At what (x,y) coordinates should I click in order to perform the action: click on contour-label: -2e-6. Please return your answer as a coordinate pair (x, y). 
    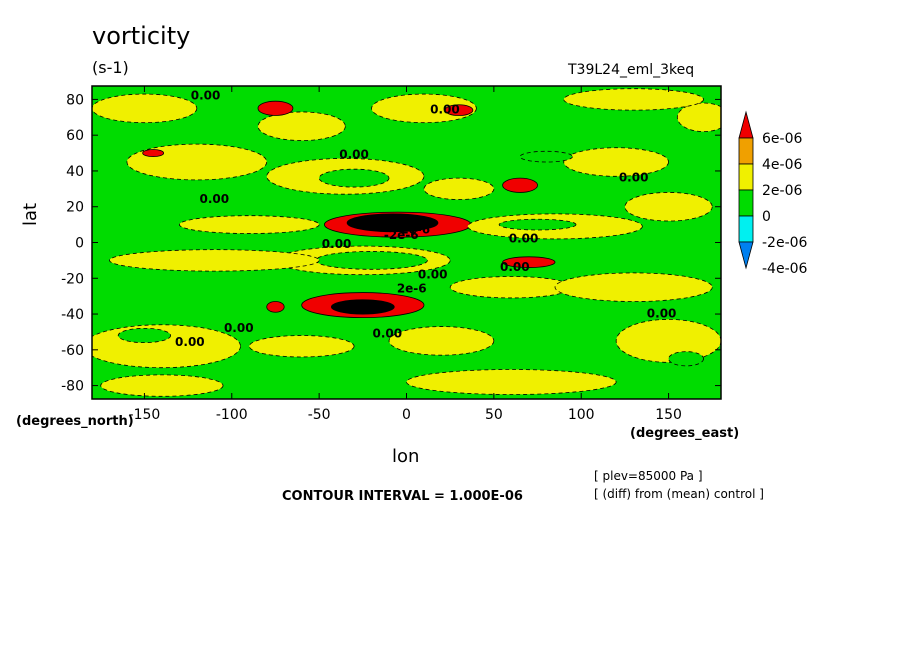
    Looking at the image, I should click on (401, 235).